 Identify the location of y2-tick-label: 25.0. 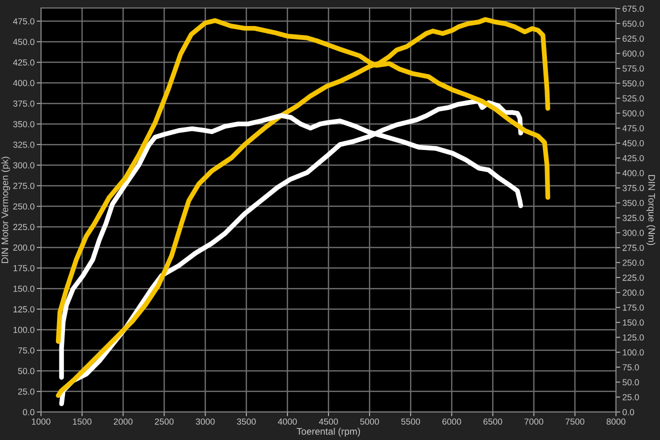
(630, 397).